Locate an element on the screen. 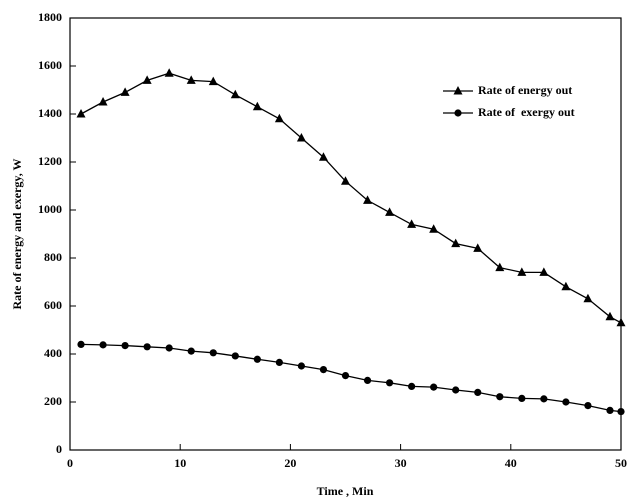 Image resolution: width=627 pixels, height=499 pixels. legend-label: Rate of energy out is located at coordinates (525, 90).